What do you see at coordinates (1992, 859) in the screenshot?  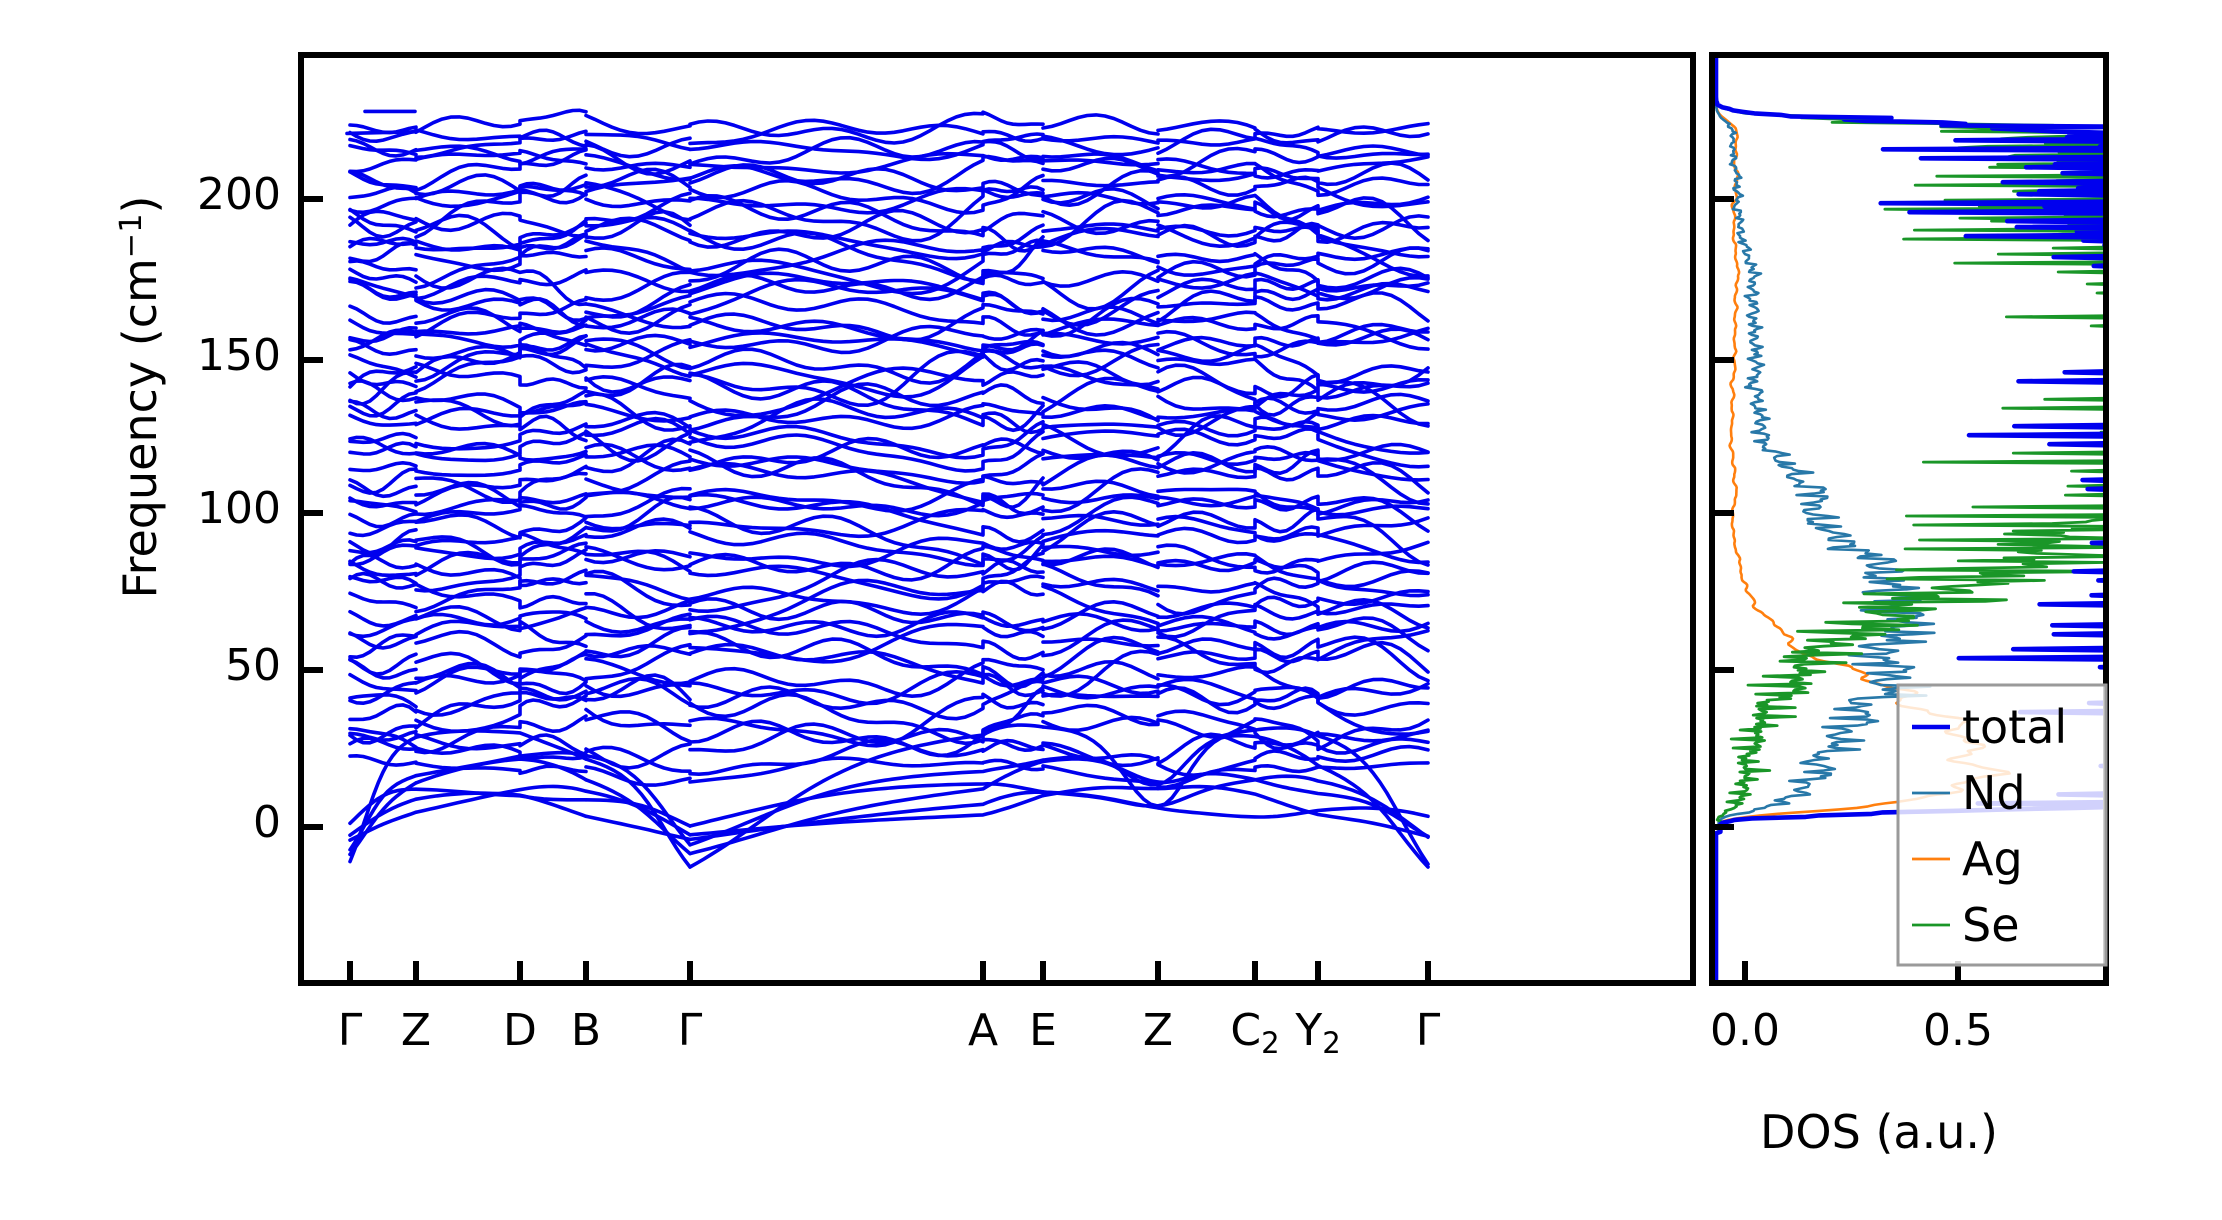 I see `legend-label-ag: Ag` at bounding box center [1992, 859].